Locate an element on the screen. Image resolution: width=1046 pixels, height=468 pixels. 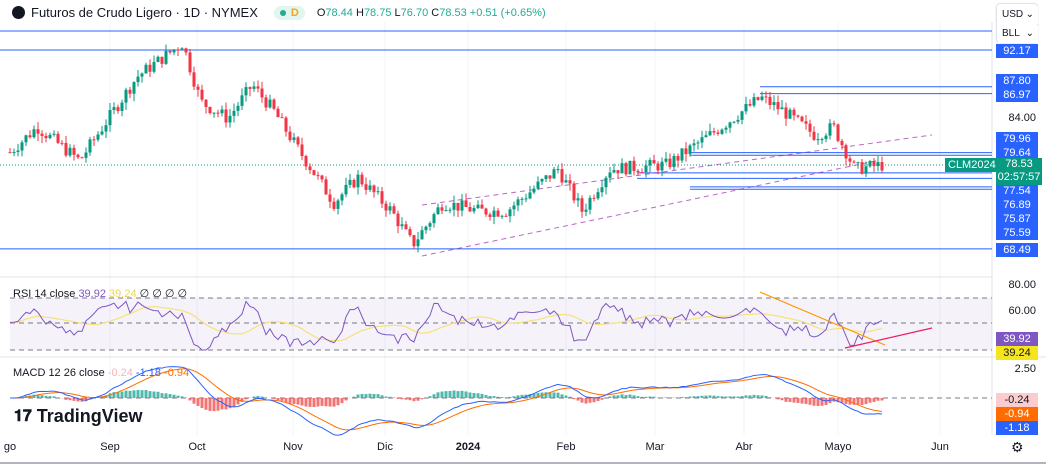
price-level-label: 76.89 is located at coordinates (1017, 205).